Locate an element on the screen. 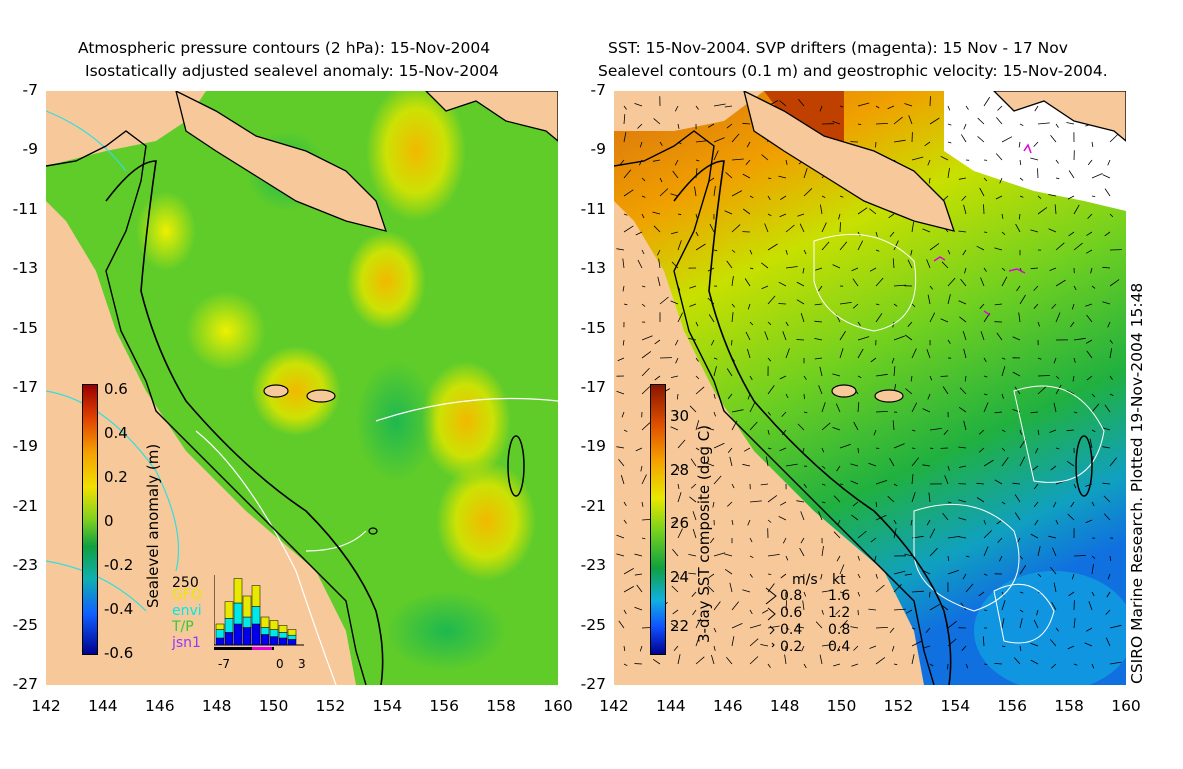 Image resolution: width=1183 pixels, height=769 pixels. inset-sat-gfo: GFO is located at coordinates (187, 595).